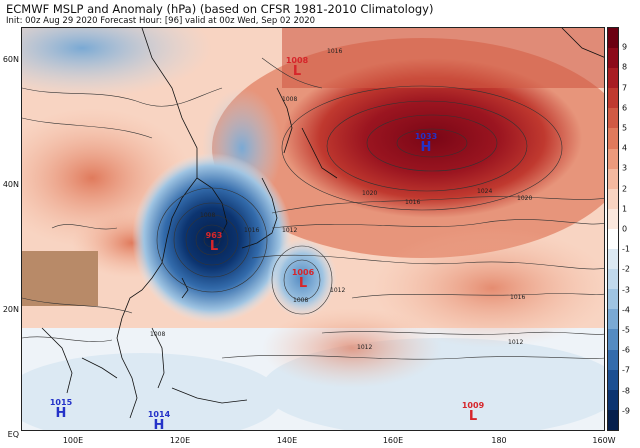 This screenshot has height=448, width=640. I want to click on lat-label: 60N, so click(10, 59).